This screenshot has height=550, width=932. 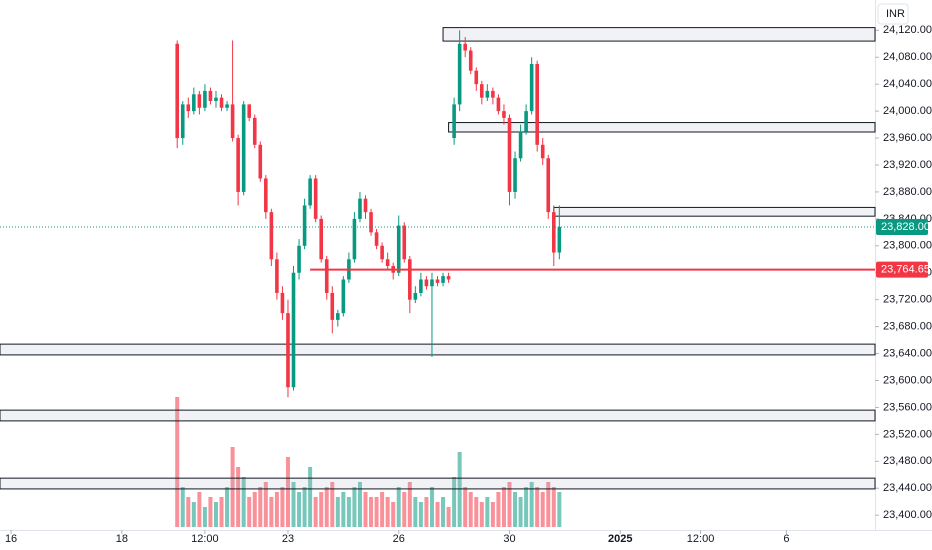 I want to click on y-tick-label: 23,400.00, so click(x=907, y=515).